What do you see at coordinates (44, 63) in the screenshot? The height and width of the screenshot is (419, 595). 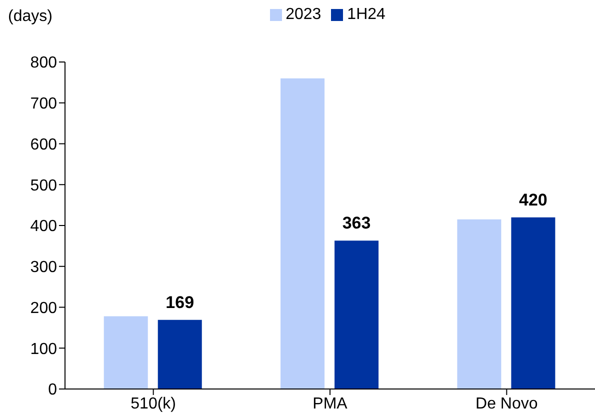 I see `y-tick-label: 800` at bounding box center [44, 63].